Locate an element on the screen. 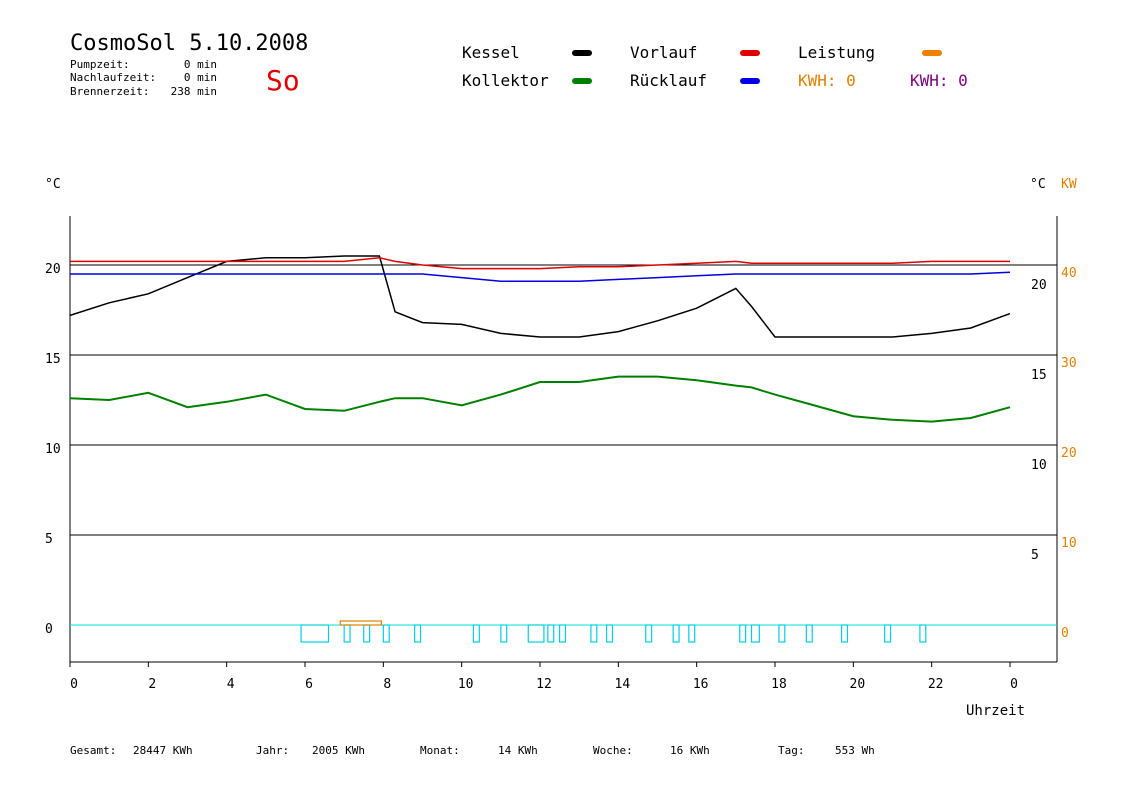 This screenshot has height=812, width=1148. series-kessel-line is located at coordinates (540, 296).